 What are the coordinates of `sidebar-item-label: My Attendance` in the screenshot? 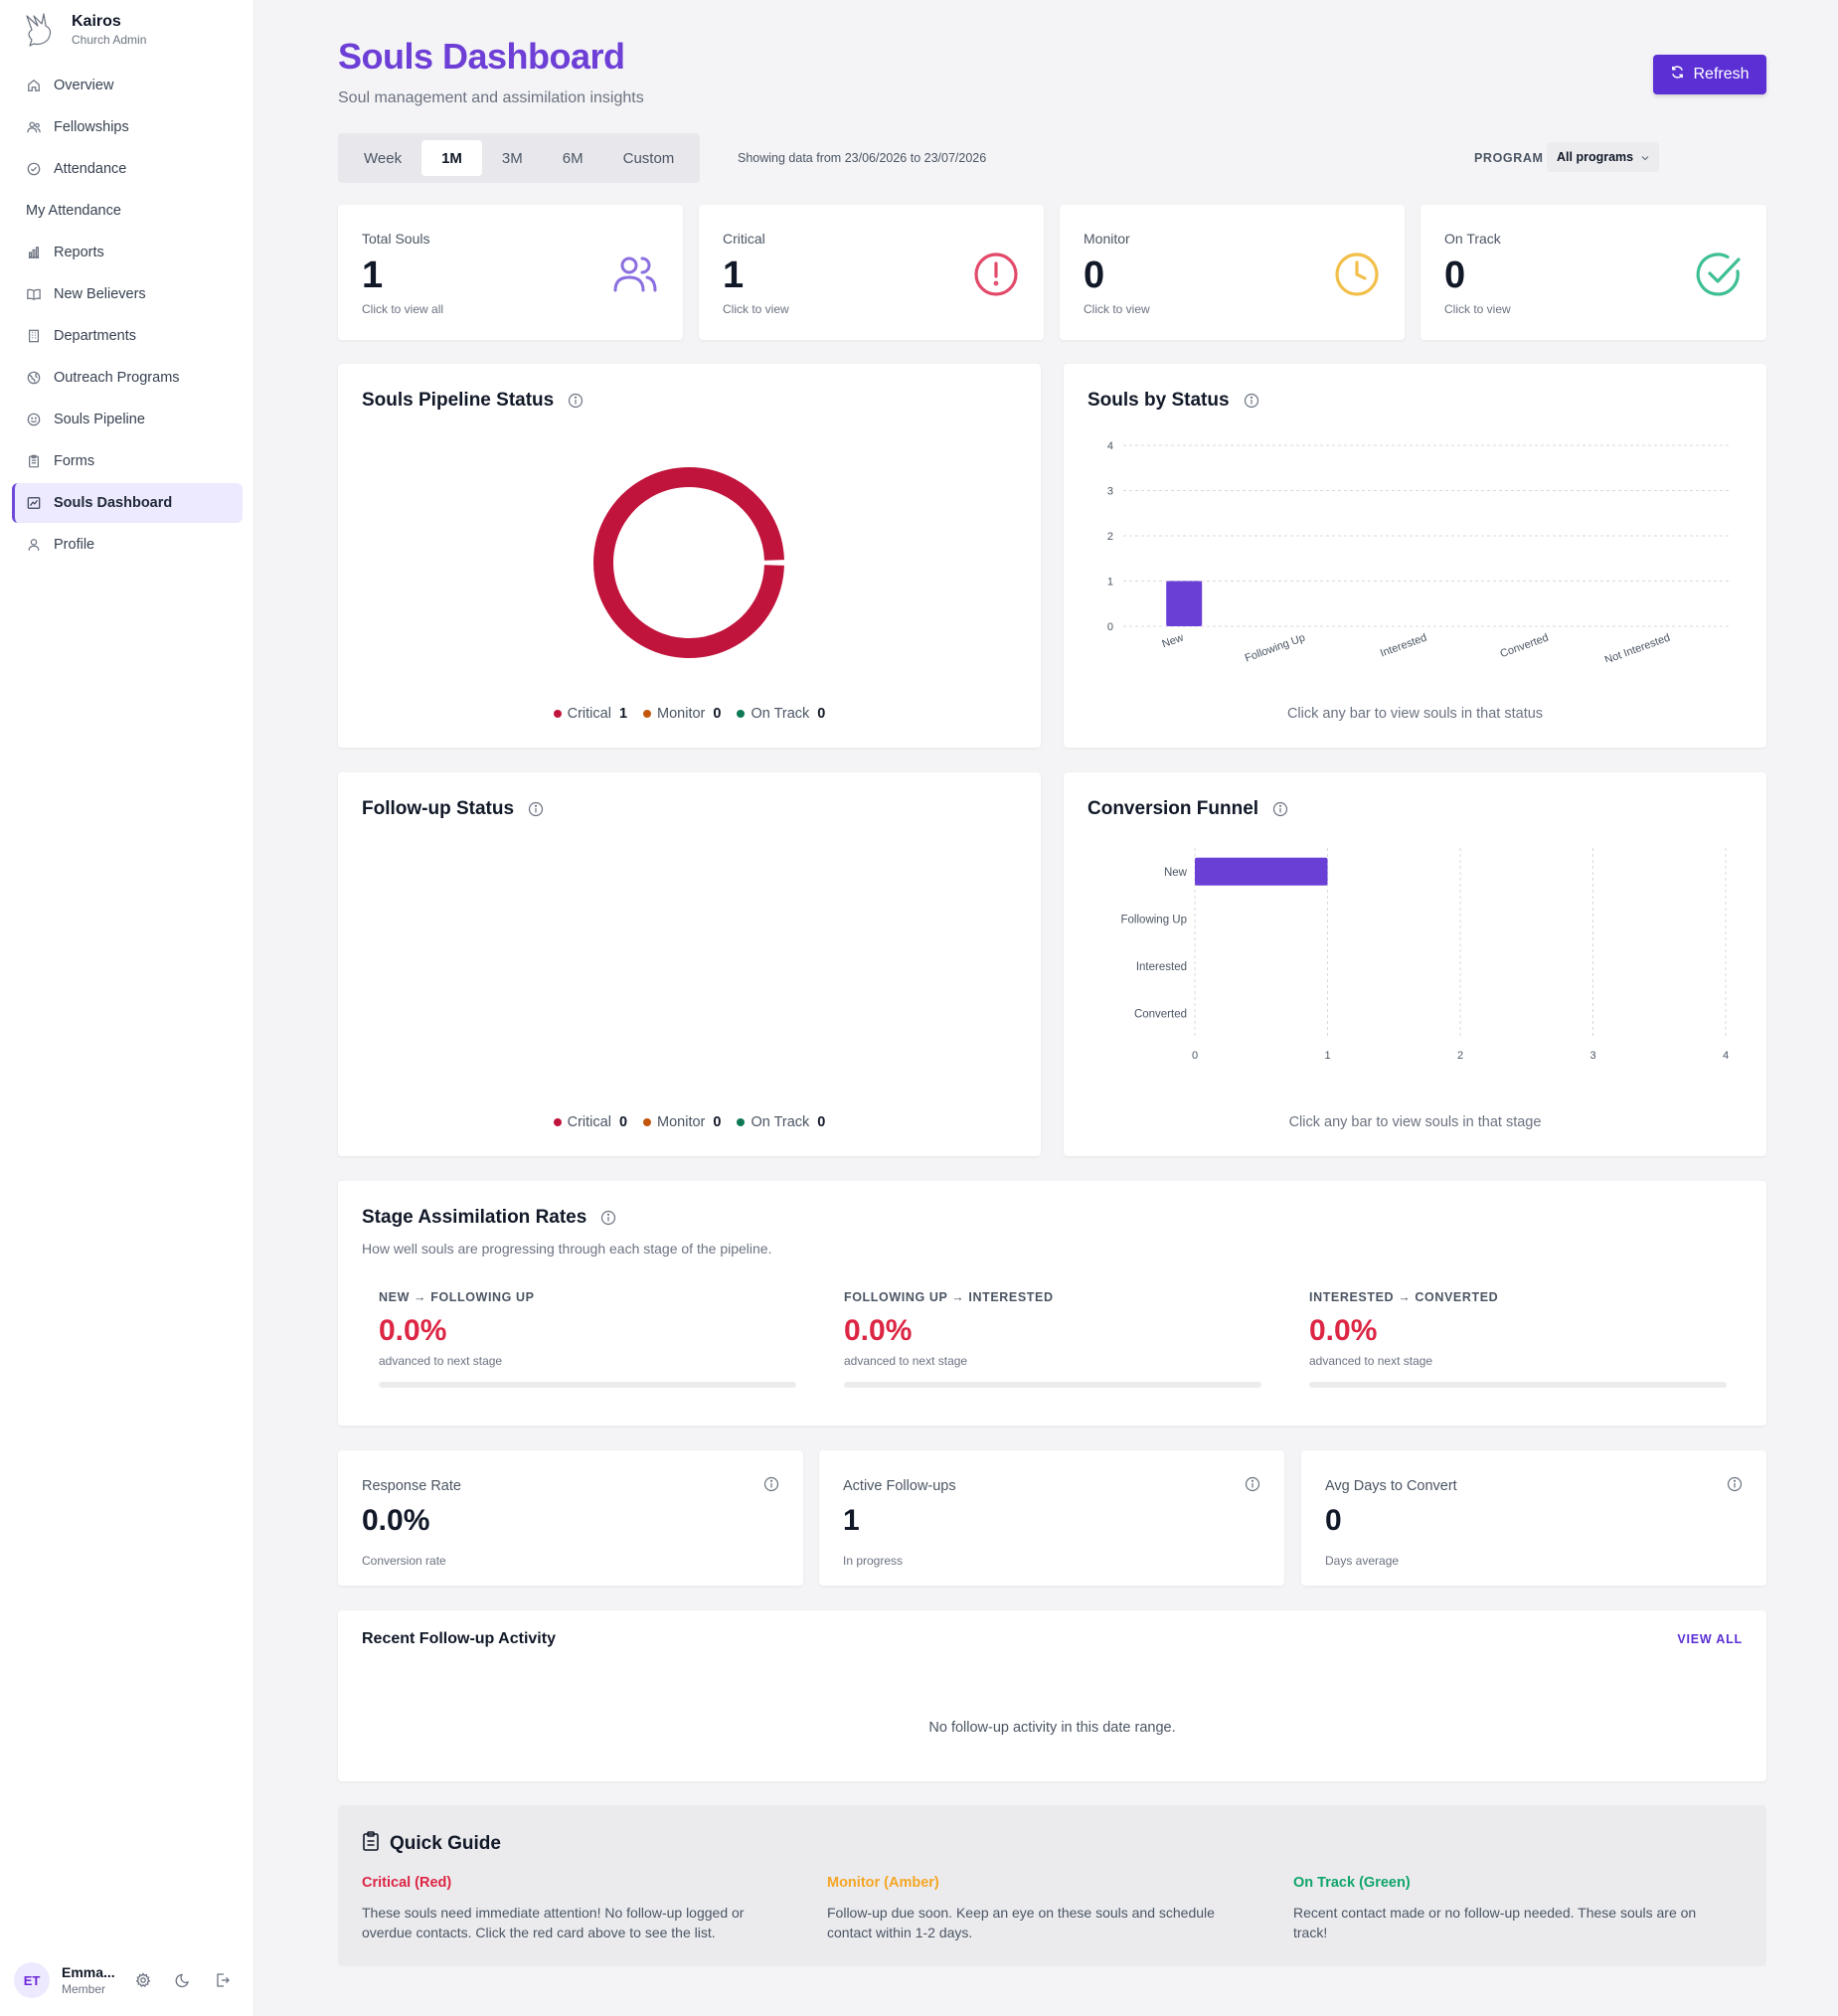 It's located at (74, 211).